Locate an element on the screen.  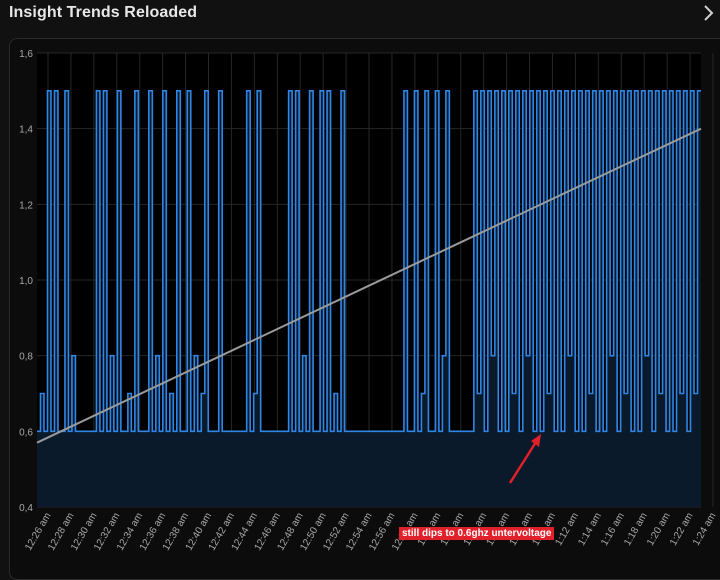
annotation-arrow is located at coordinates (523, 462).